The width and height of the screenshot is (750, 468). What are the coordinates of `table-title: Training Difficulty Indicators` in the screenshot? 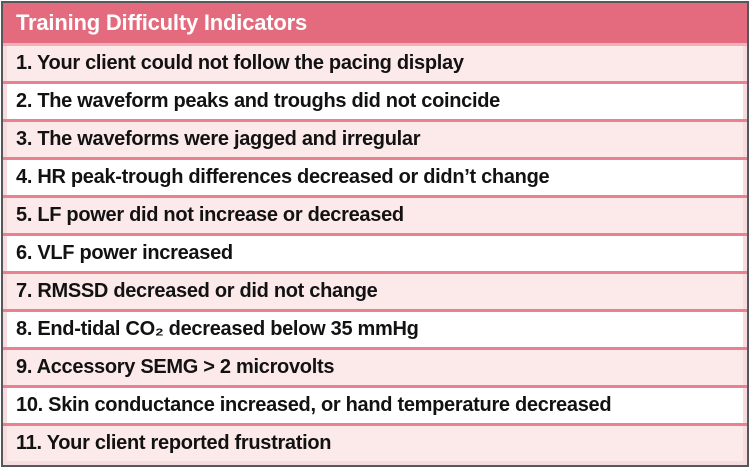 It's located at (375, 23).